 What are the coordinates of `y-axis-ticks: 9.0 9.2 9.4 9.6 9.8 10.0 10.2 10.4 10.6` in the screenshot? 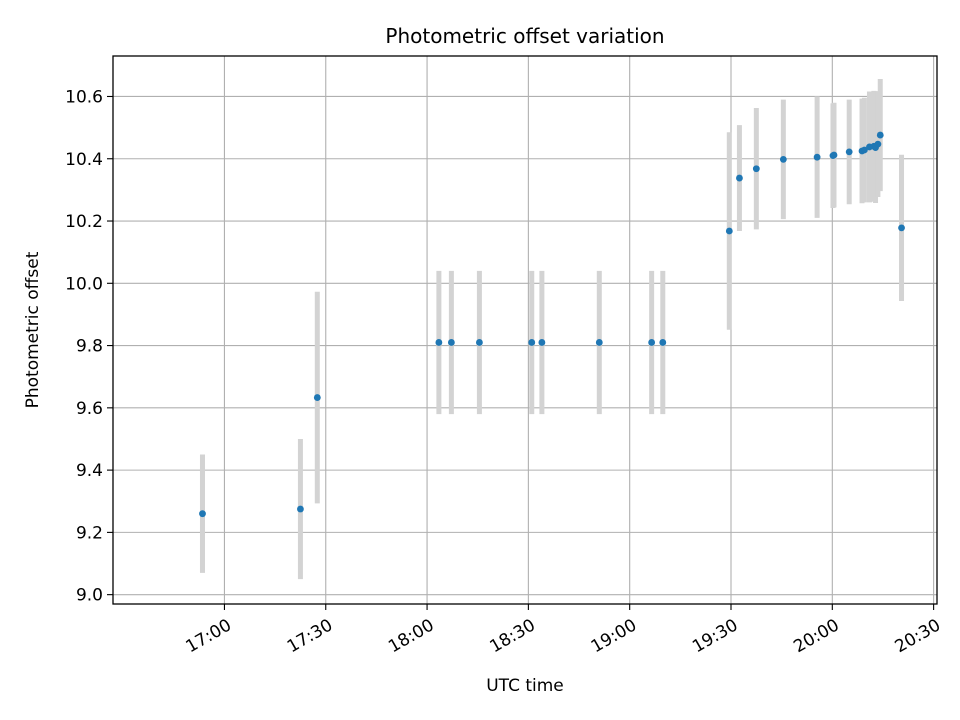 It's located at (89, 346).